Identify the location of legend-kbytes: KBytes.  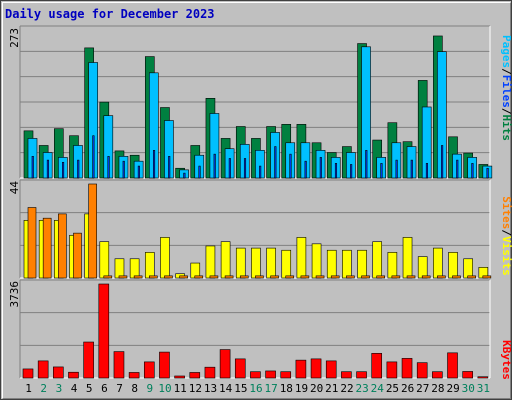
(506, 360).